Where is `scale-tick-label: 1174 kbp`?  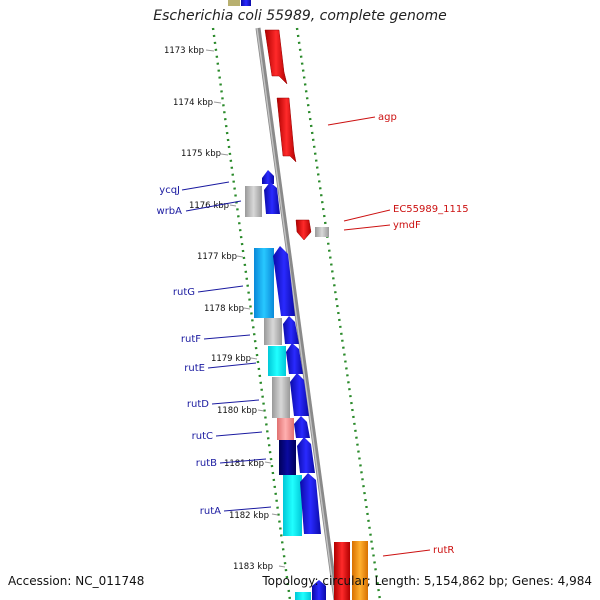 scale-tick-label: 1174 kbp is located at coordinates (193, 103).